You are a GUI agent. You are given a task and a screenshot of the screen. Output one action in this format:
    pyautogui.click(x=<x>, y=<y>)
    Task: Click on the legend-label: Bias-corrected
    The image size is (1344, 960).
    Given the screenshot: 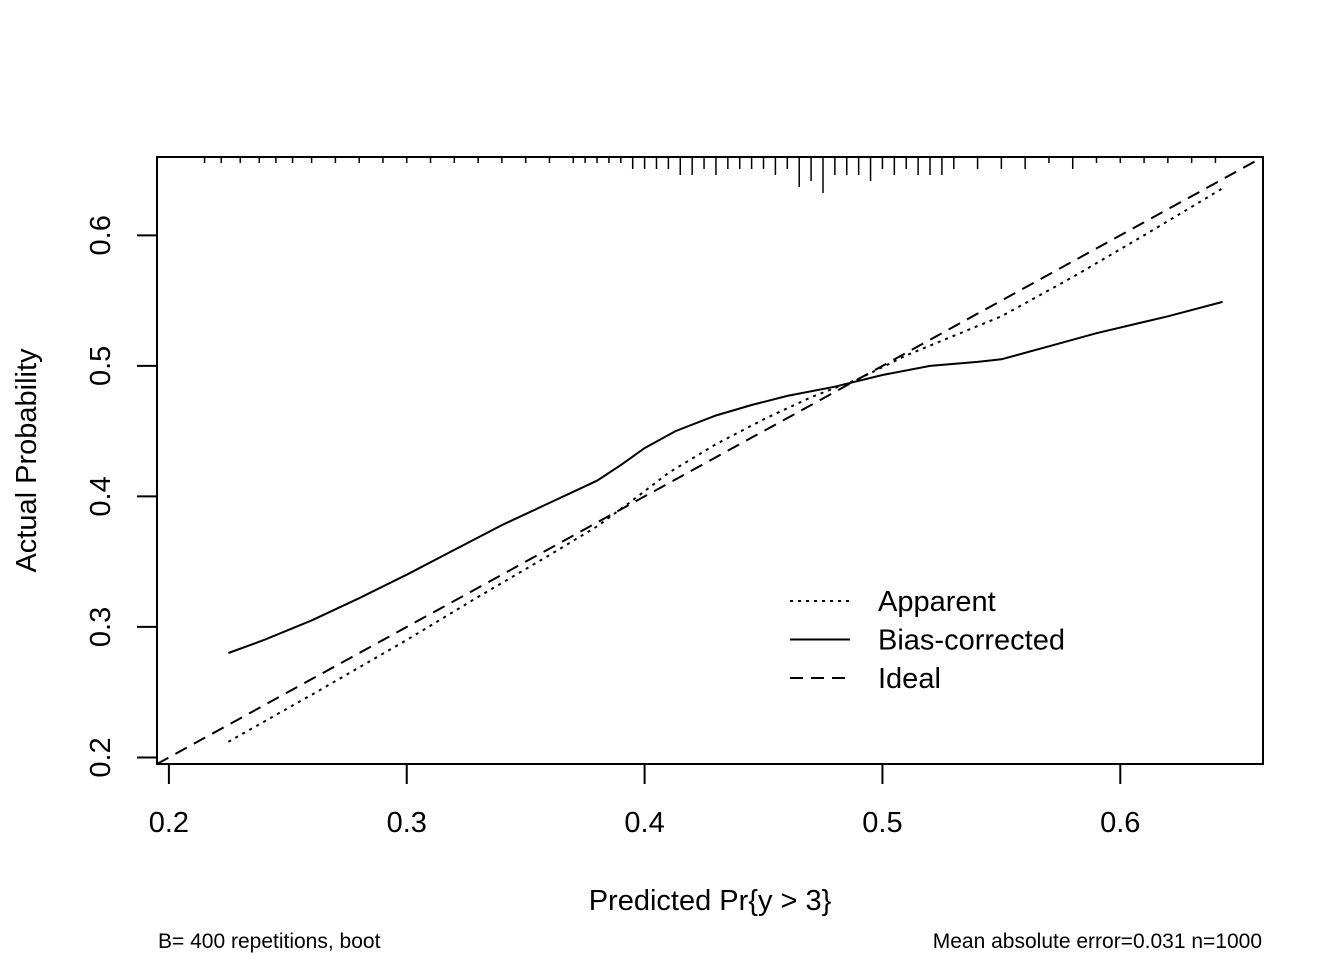 What is the action you would take?
    pyautogui.click(x=971, y=641)
    